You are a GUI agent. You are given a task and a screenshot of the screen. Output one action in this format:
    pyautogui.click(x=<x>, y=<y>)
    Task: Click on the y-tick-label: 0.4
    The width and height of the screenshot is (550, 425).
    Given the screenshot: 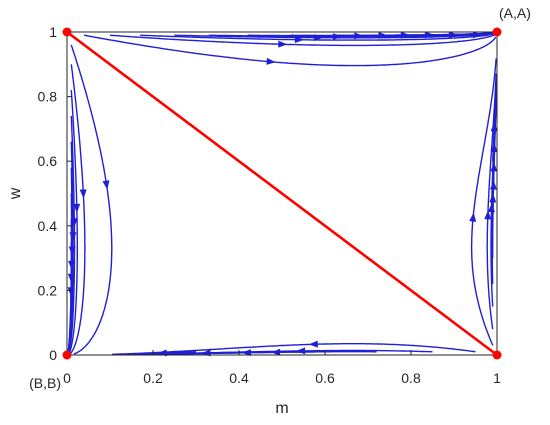 What is the action you would take?
    pyautogui.click(x=48, y=226)
    